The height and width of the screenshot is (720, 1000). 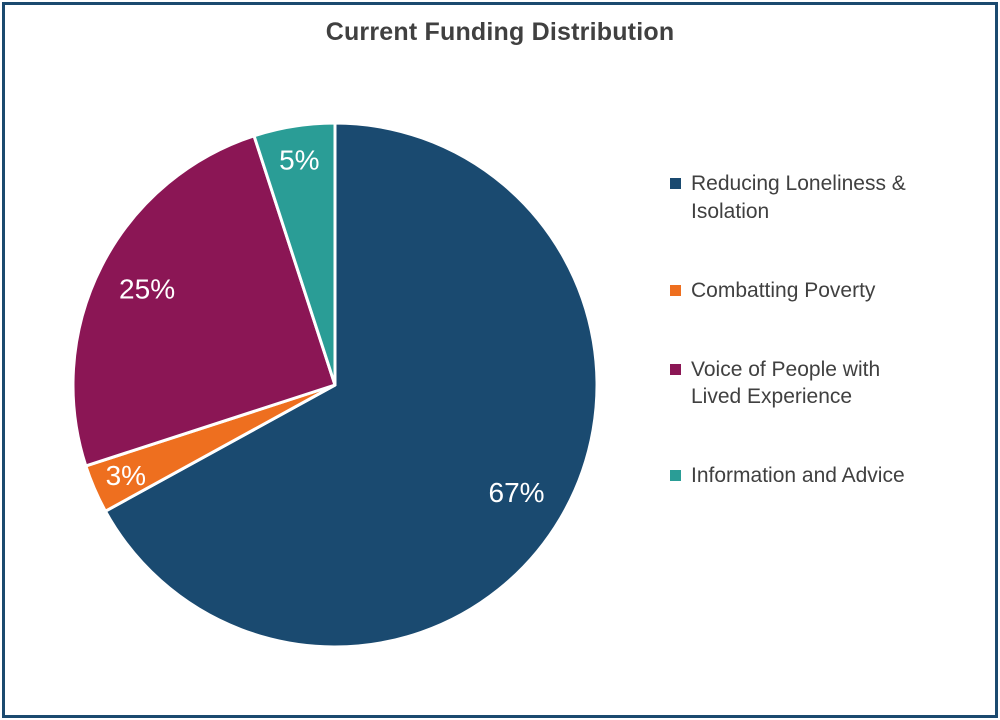 What do you see at coordinates (517, 492) in the screenshot?
I see `pie-data-label-0: 67%` at bounding box center [517, 492].